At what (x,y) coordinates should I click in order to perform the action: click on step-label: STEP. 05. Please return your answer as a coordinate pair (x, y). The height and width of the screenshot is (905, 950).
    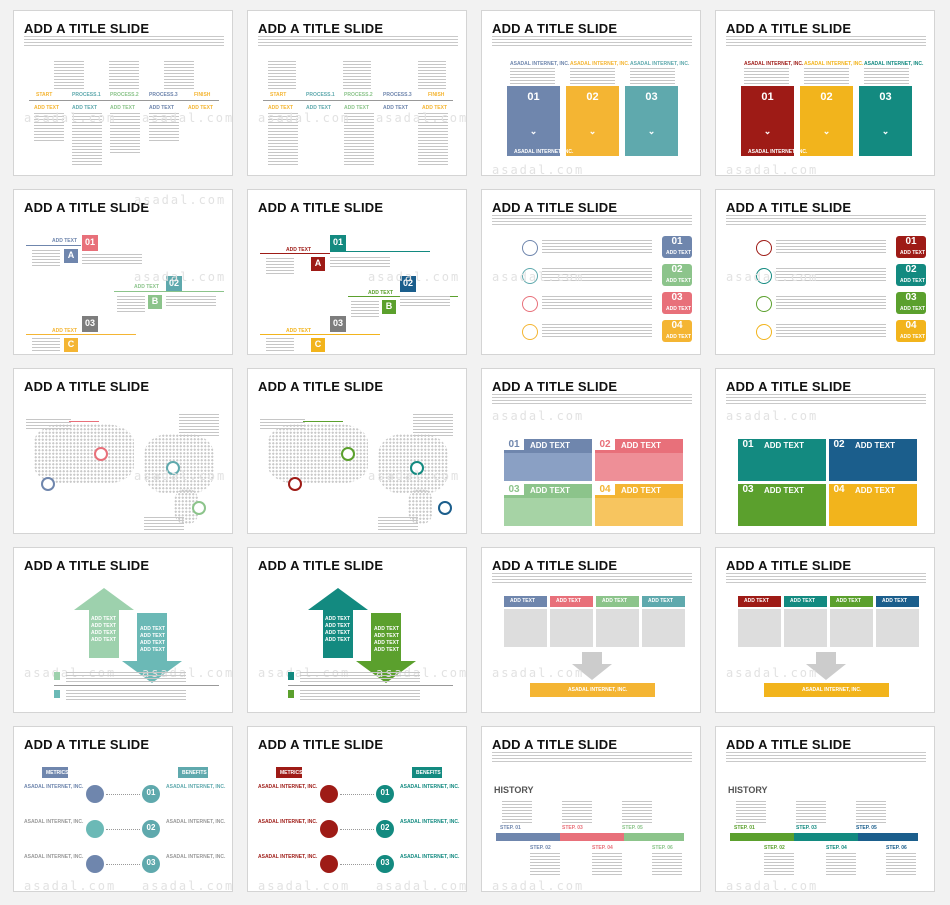
    Looking at the image, I should click on (866, 828).